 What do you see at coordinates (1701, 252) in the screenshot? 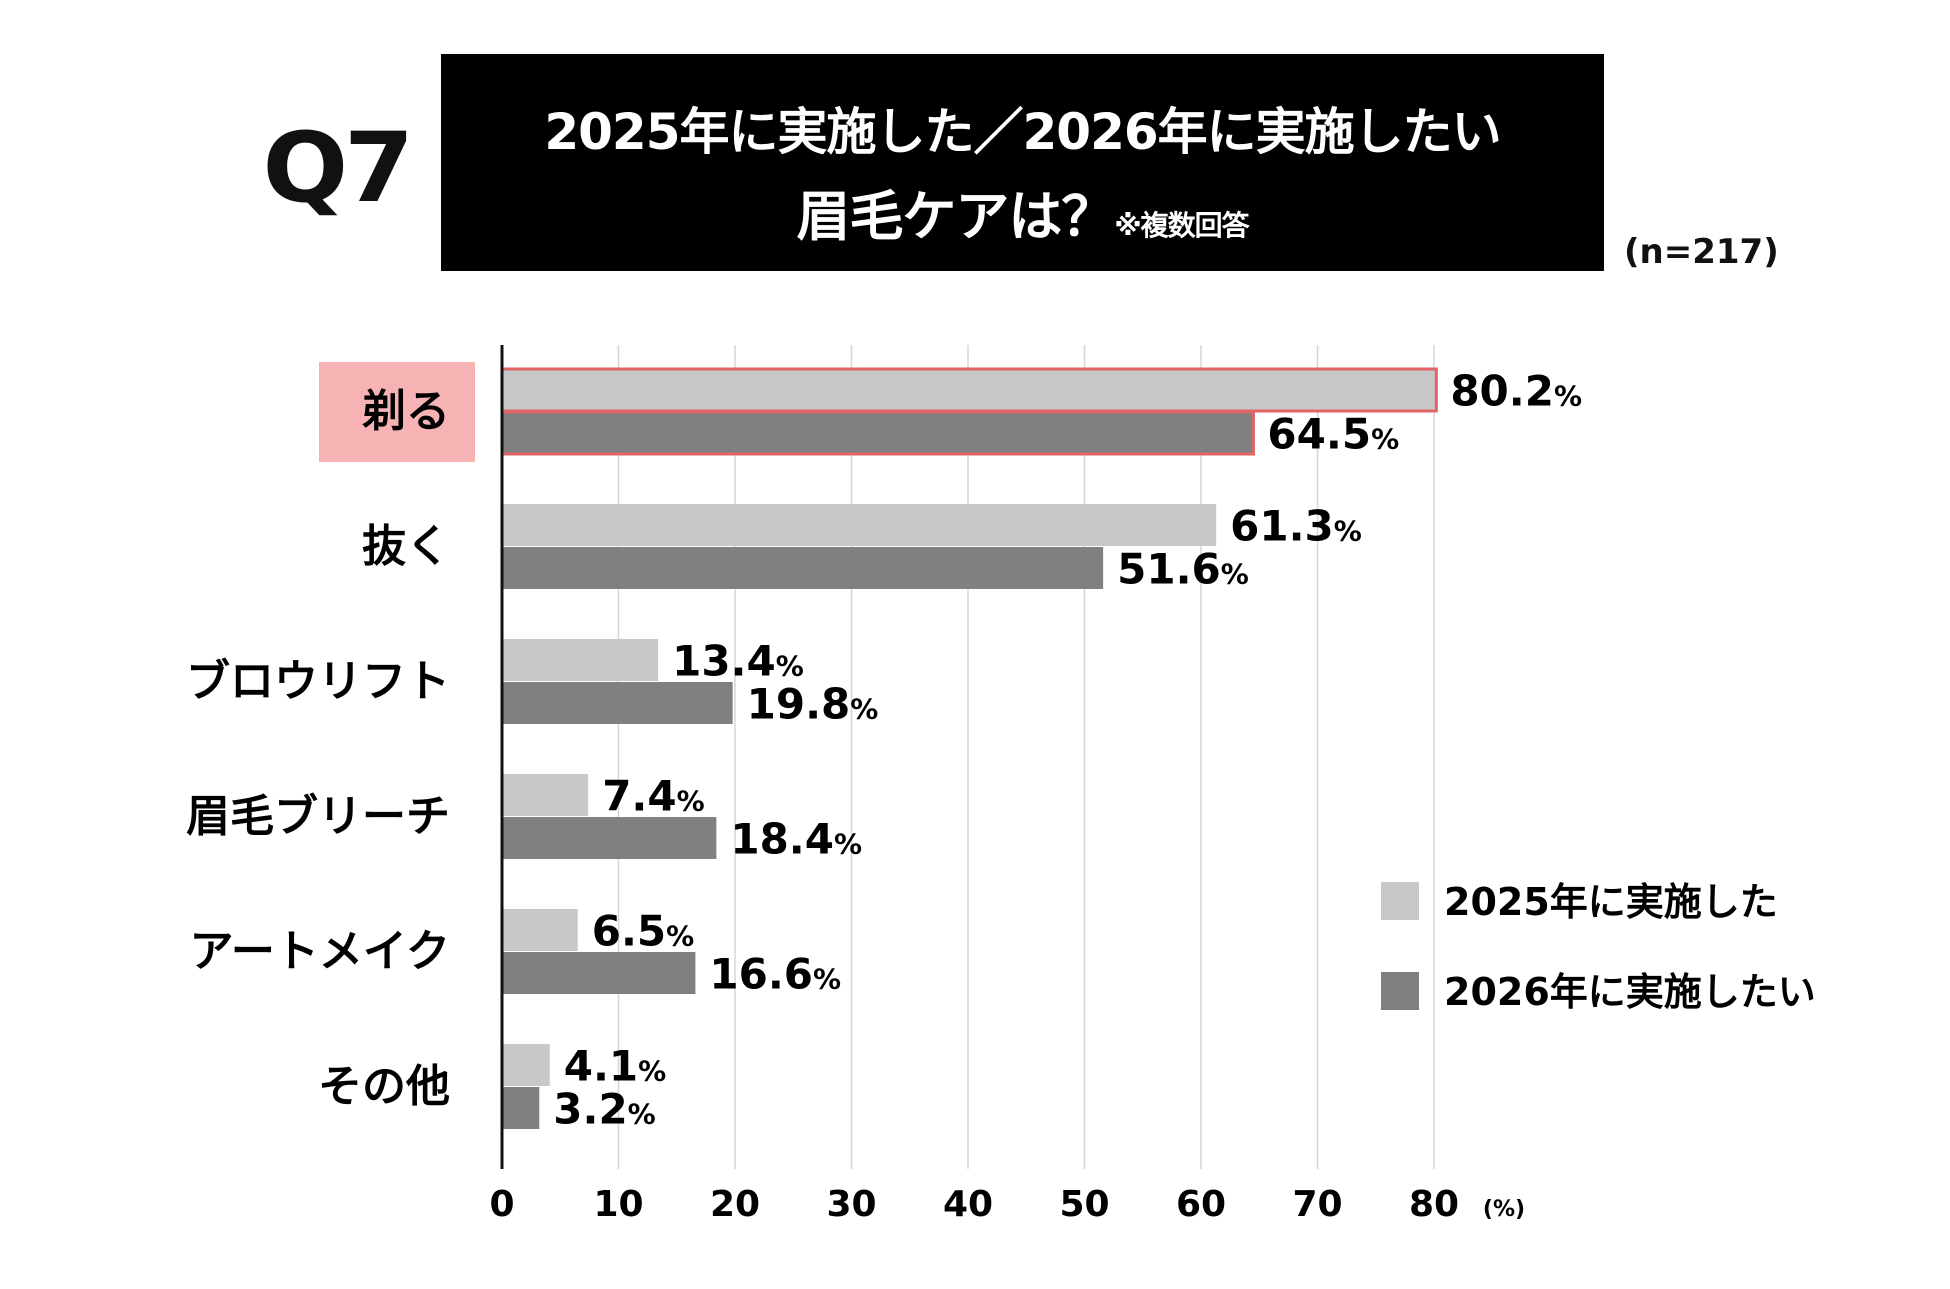
I see `sample-size: (n=217)` at bounding box center [1701, 252].